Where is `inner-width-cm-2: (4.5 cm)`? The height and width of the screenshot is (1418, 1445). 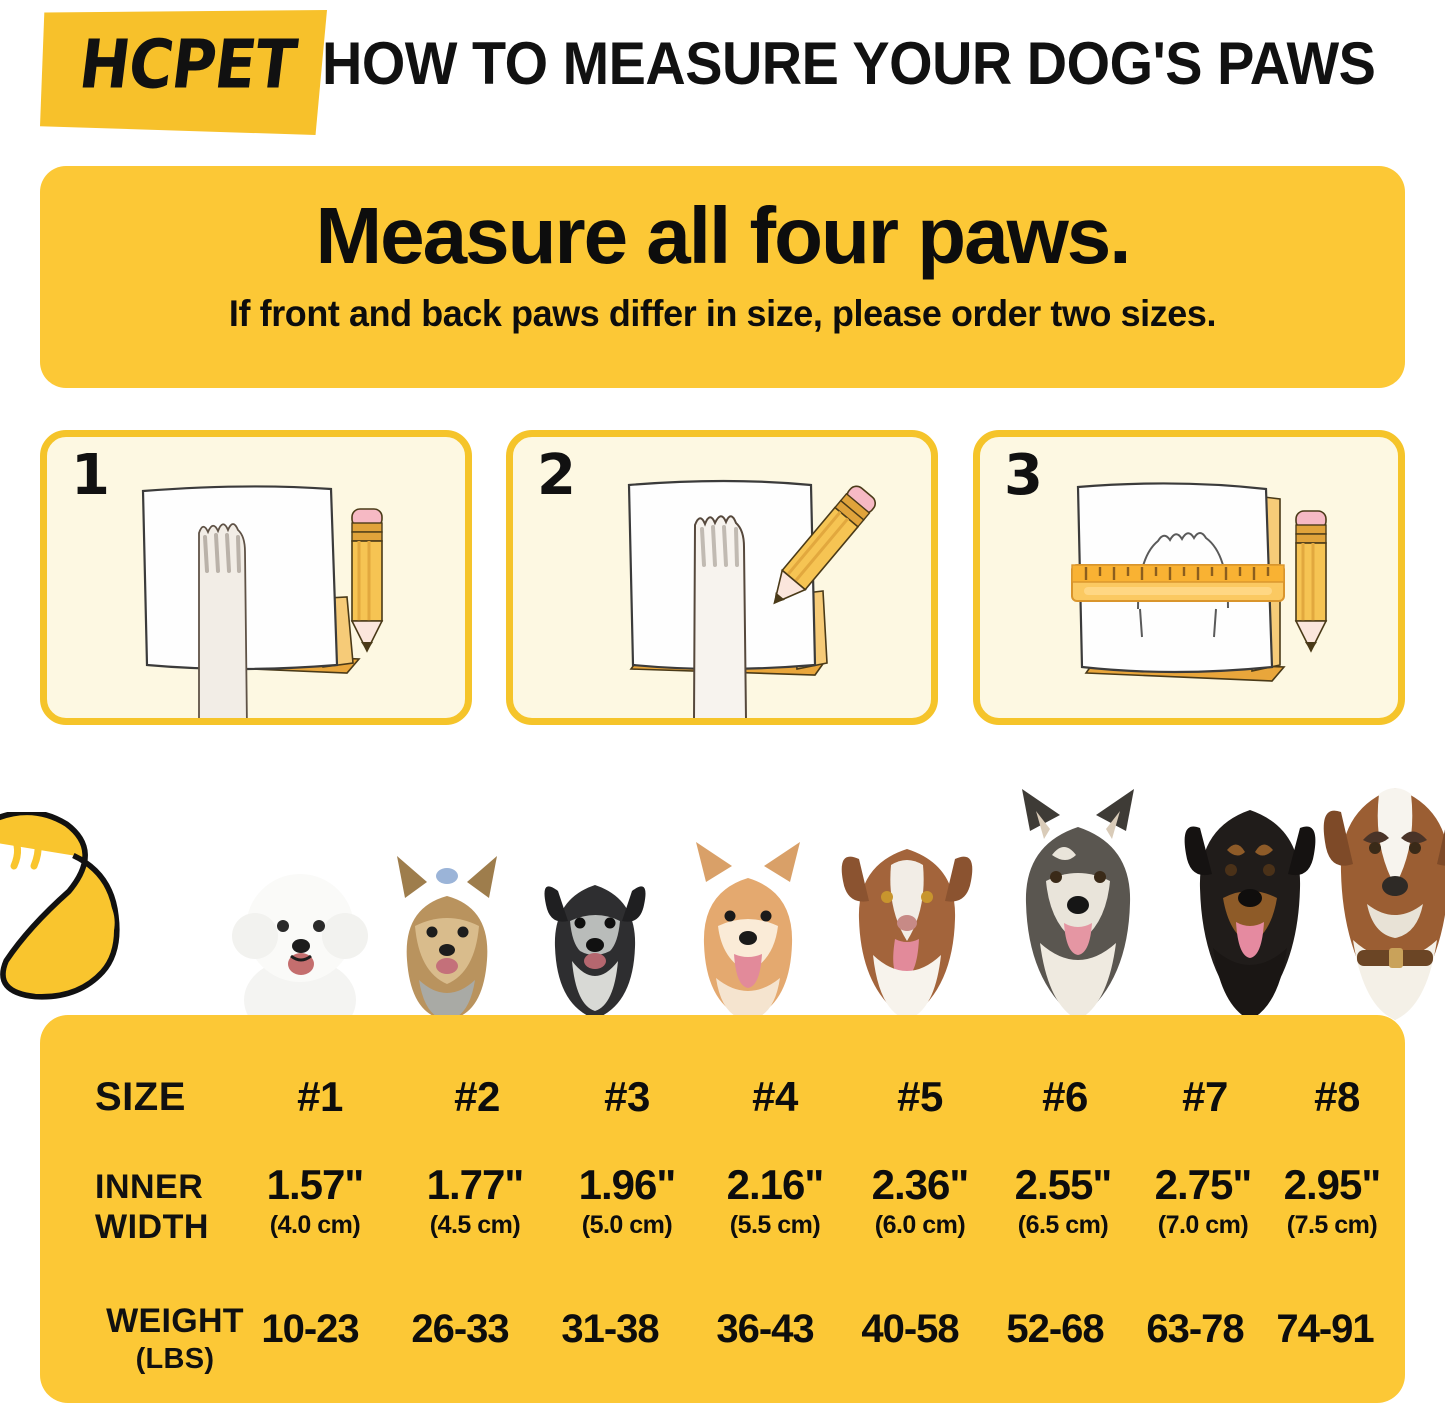
inner-width-cm-2: (4.5 cm) is located at coordinates (475, 1225).